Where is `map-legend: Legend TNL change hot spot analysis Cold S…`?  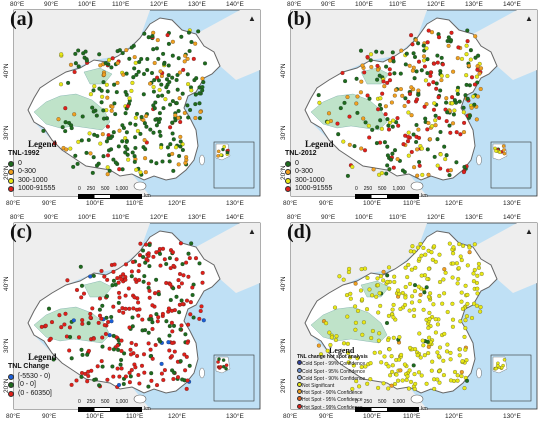
map-legend: Legend TNL change hot spot analysis Cold S… is located at coordinates (332, 378).